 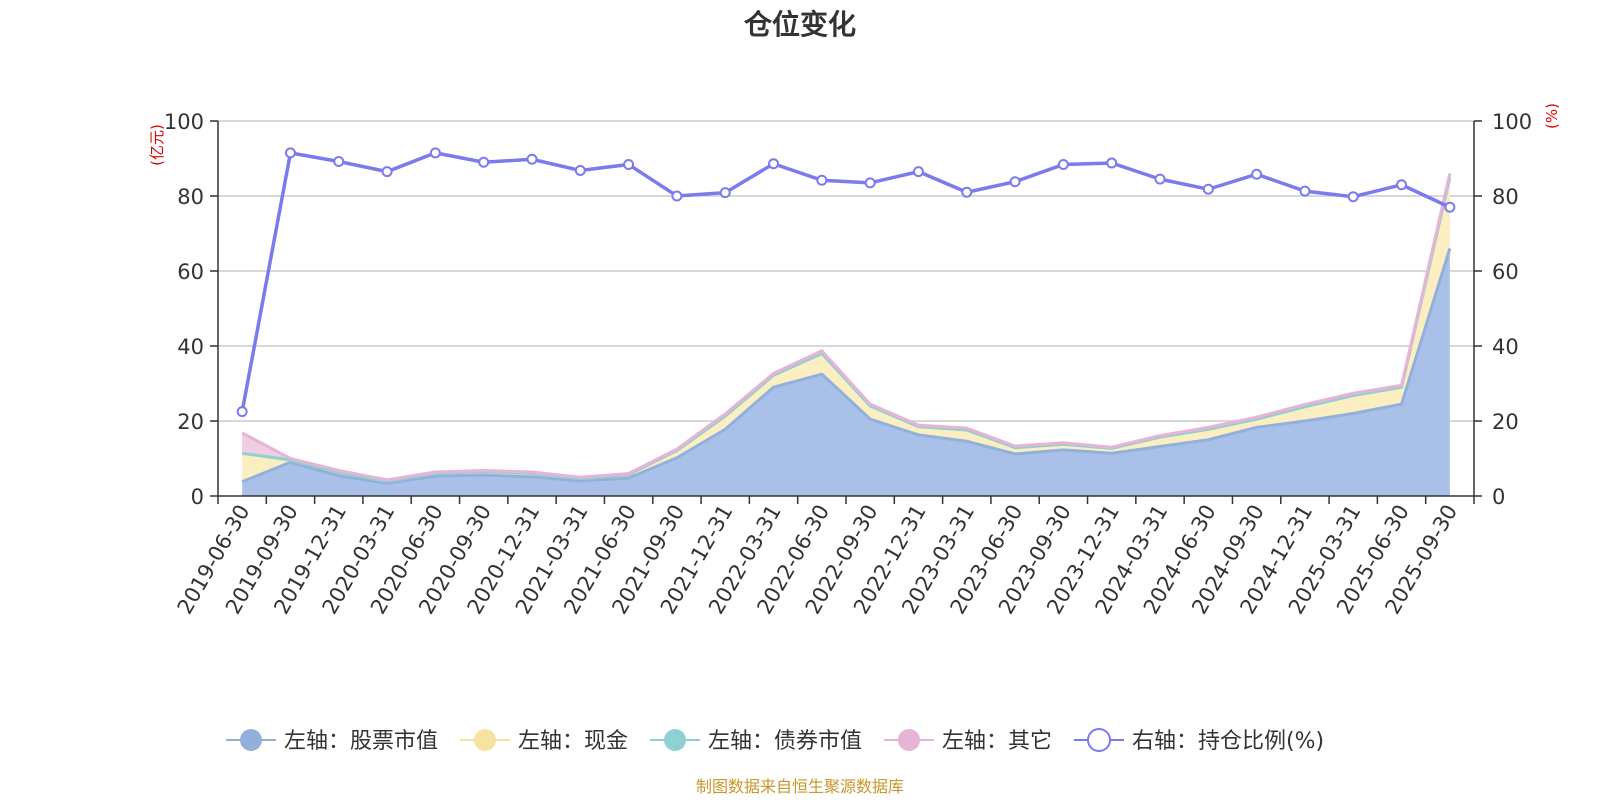 What do you see at coordinates (190, 347) in the screenshot?
I see `left-tick-label: 40` at bounding box center [190, 347].